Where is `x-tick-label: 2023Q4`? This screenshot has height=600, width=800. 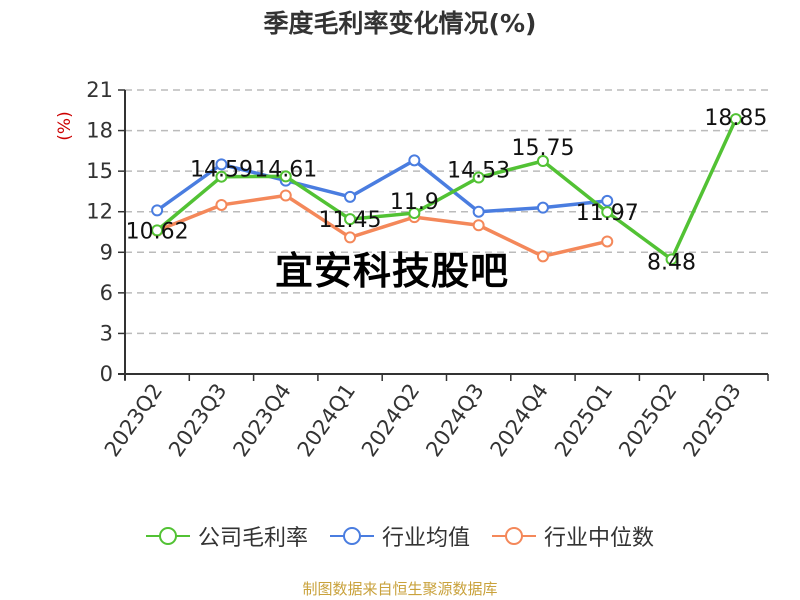 x-tick-label: 2023Q4 is located at coordinates (261, 420).